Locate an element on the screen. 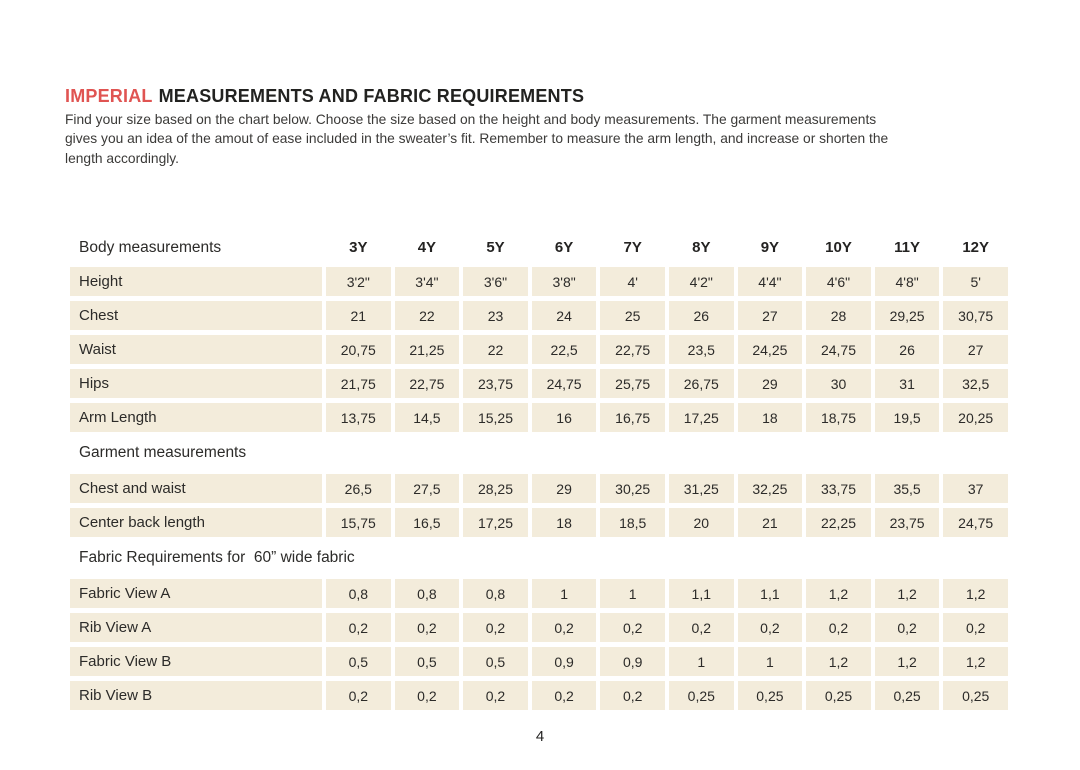  value-cell: 31 is located at coordinates (907, 383).